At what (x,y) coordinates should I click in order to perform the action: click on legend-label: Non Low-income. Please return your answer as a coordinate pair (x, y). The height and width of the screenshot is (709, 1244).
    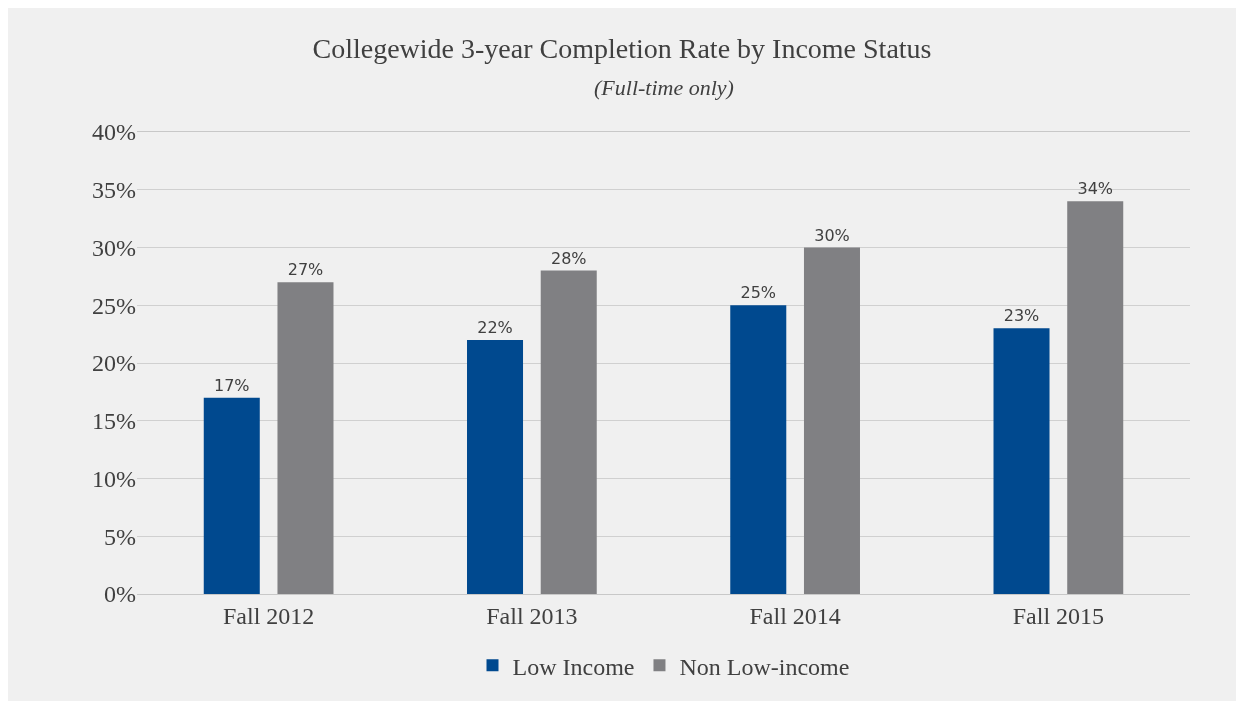
    Looking at the image, I should click on (764, 666).